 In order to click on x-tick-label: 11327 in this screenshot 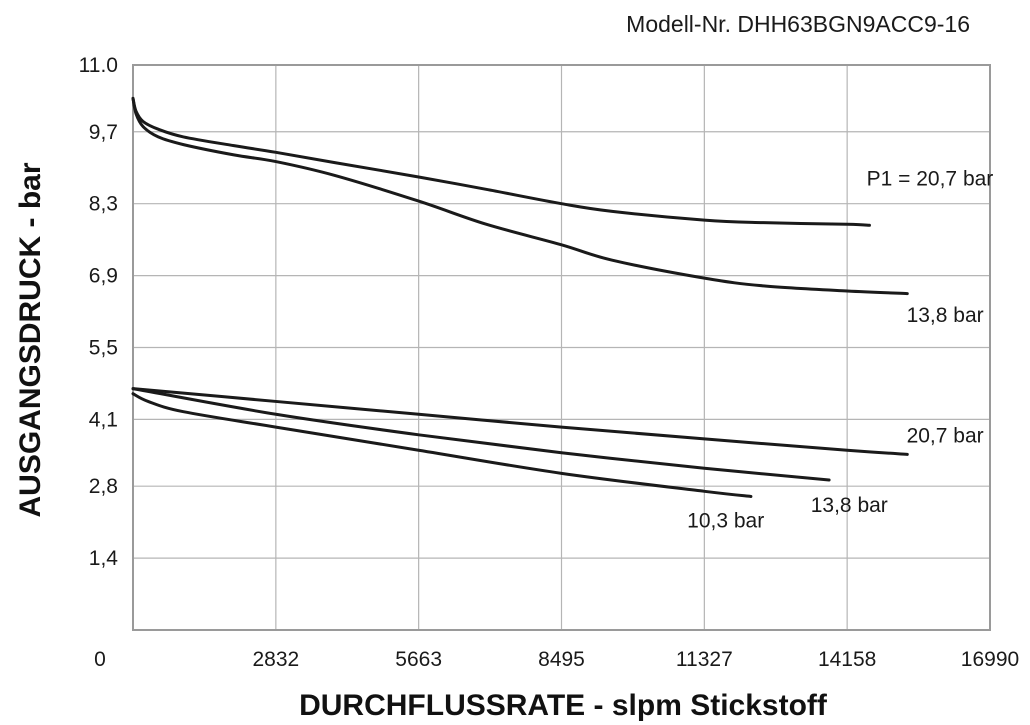, I will do `click(704, 659)`.